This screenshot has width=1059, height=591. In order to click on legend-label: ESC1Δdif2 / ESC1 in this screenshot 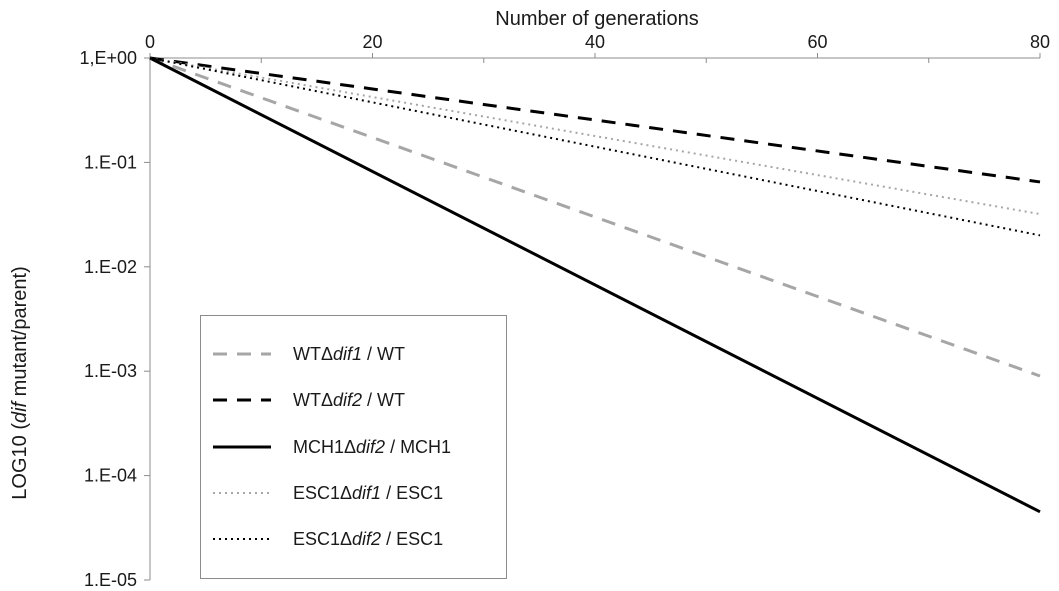, I will do `click(368, 539)`.